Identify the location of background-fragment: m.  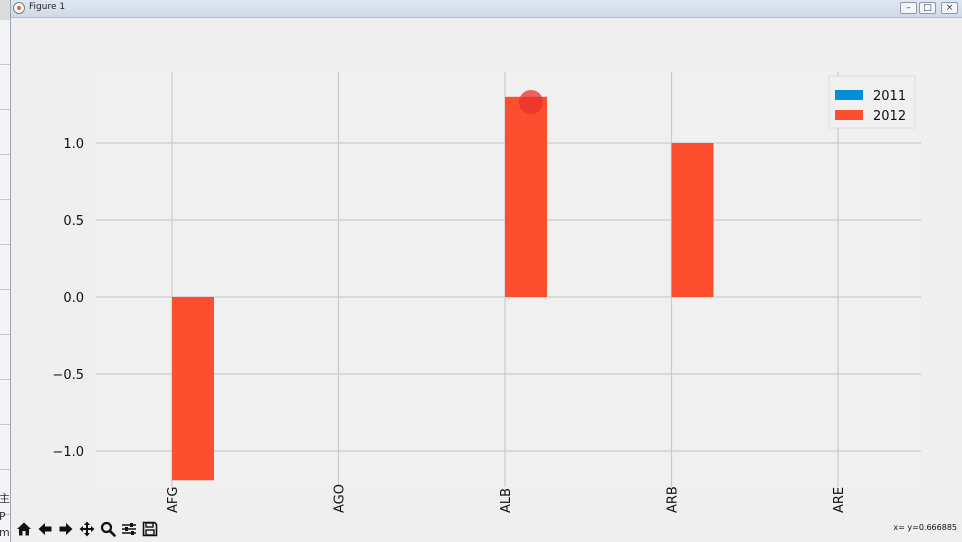
(5, 532).